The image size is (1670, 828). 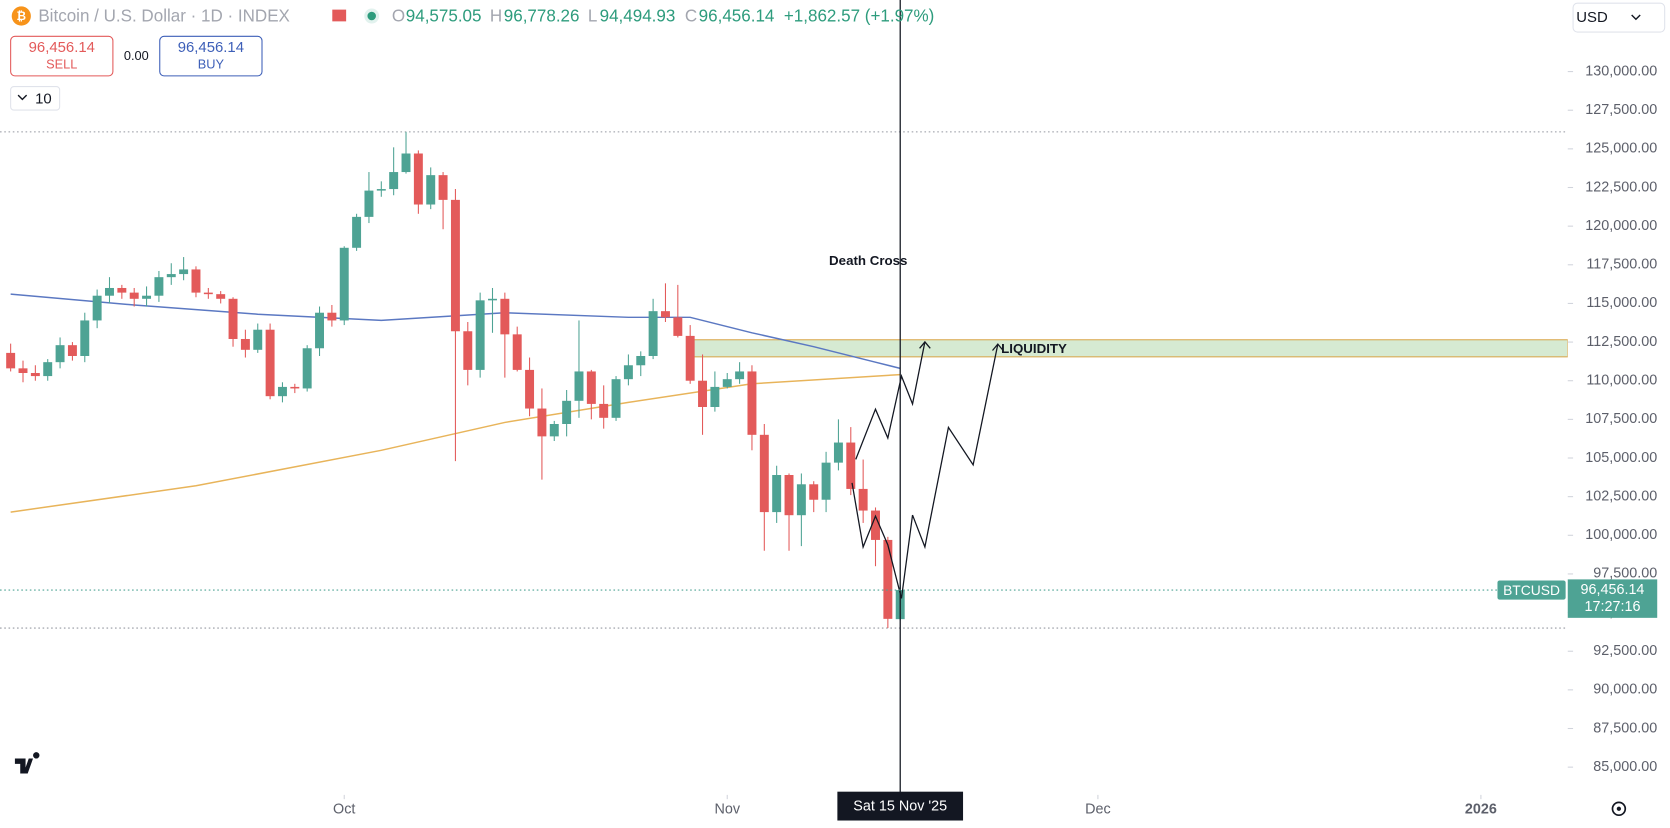 What do you see at coordinates (1625, 651) in the screenshot?
I see `y-tick-label: 92,500.00` at bounding box center [1625, 651].